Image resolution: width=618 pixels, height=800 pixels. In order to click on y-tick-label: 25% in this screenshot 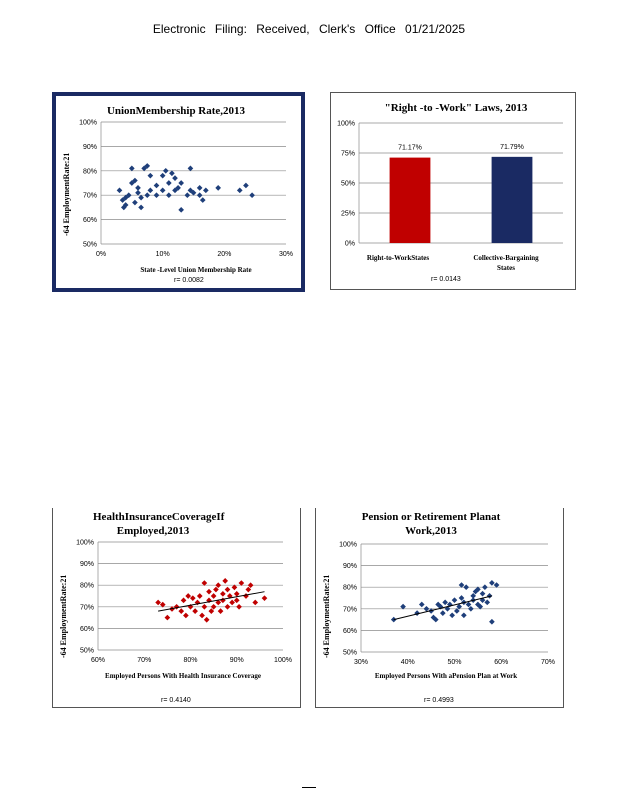, I will do `click(348, 214)`.